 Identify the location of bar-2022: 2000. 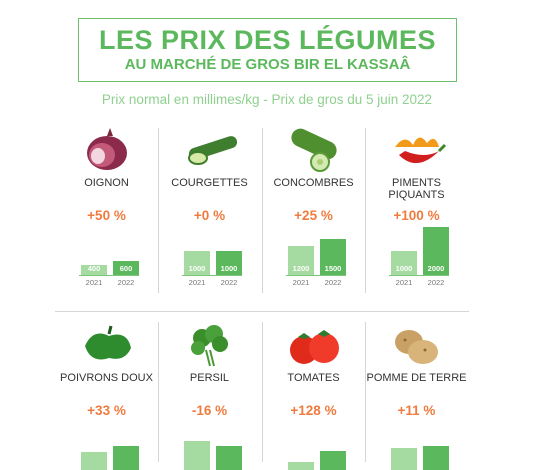
(436, 251).